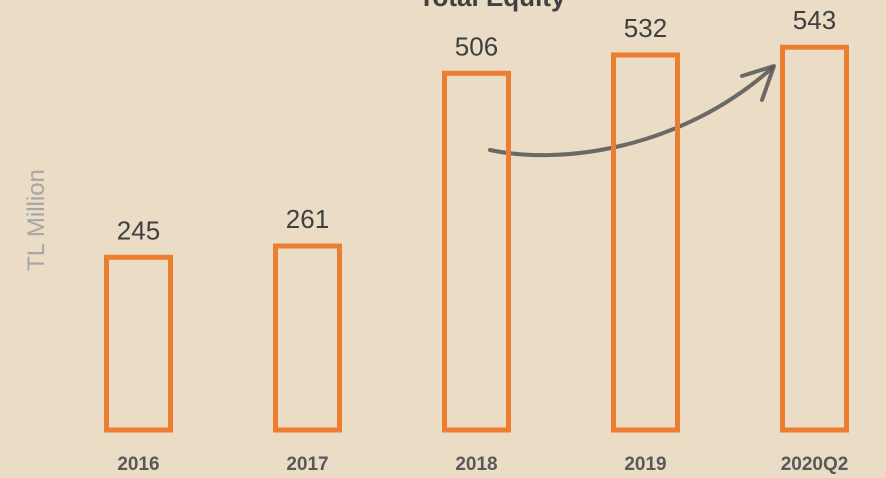 The image size is (886, 478). I want to click on trend-arrow, so click(632, 111).